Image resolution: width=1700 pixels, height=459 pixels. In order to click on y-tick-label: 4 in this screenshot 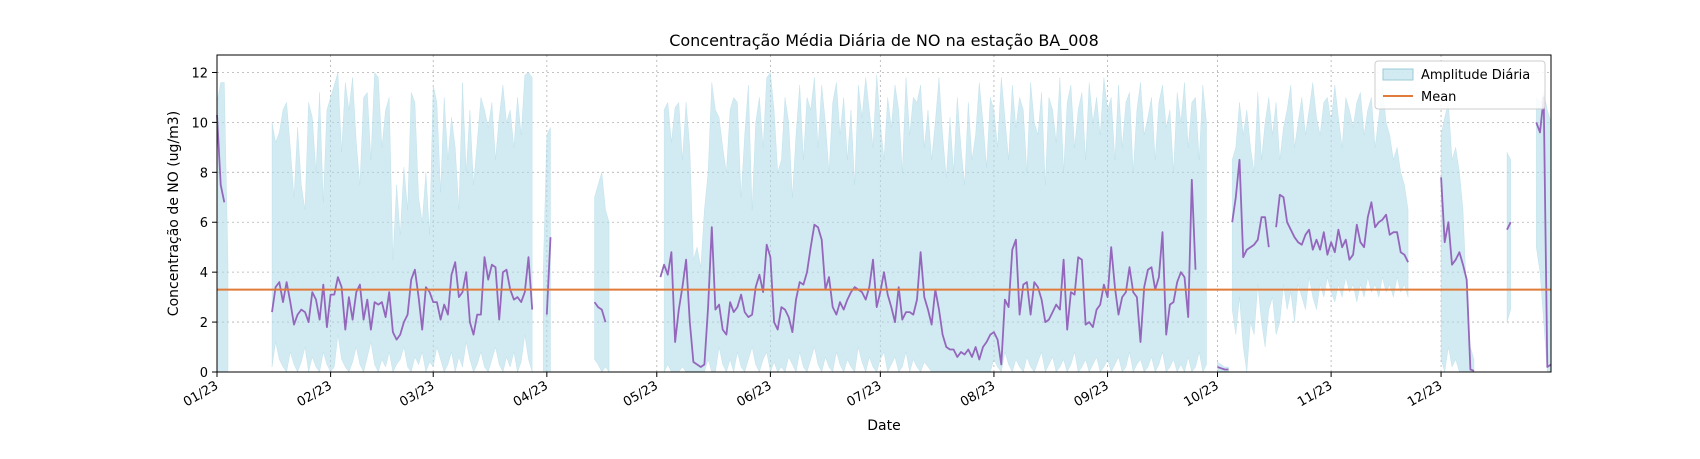, I will do `click(204, 273)`.